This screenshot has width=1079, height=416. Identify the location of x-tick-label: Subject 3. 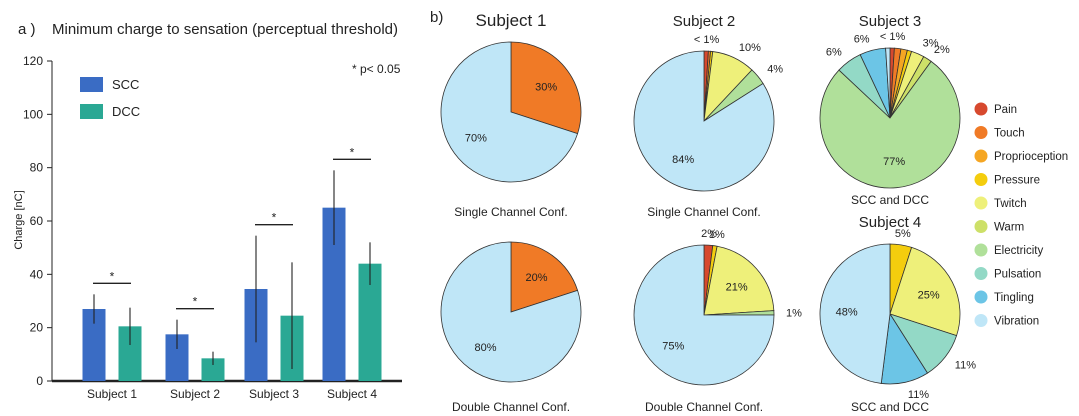
(274, 394).